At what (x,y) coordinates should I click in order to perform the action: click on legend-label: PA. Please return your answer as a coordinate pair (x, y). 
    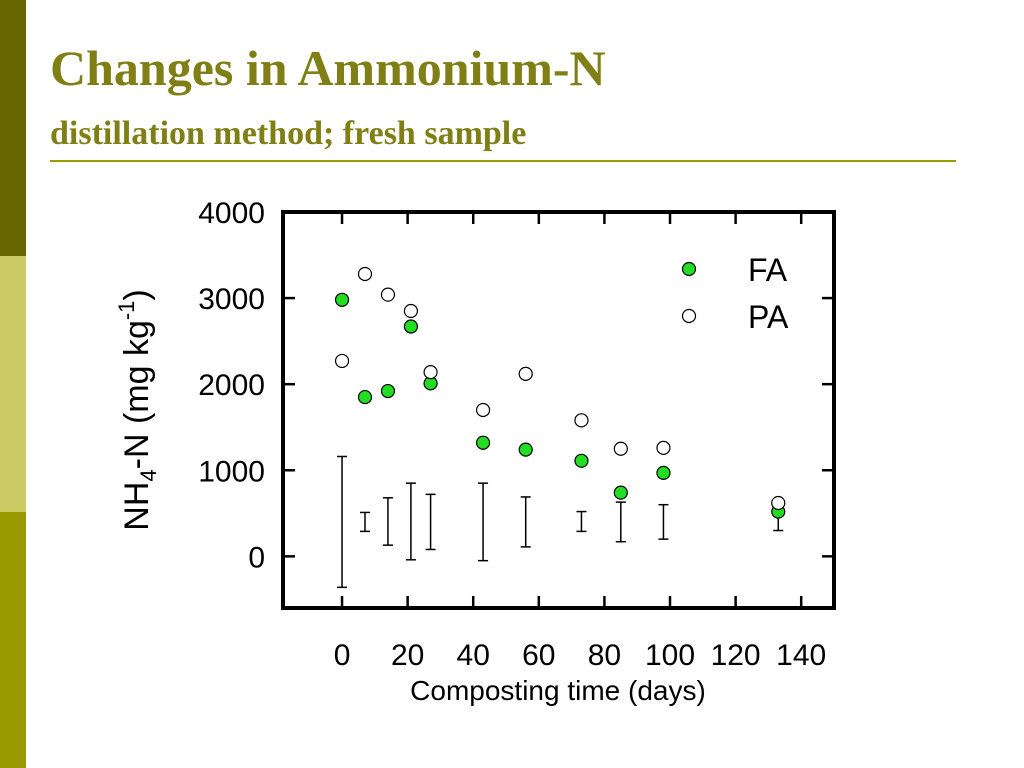
    Looking at the image, I should click on (768, 317).